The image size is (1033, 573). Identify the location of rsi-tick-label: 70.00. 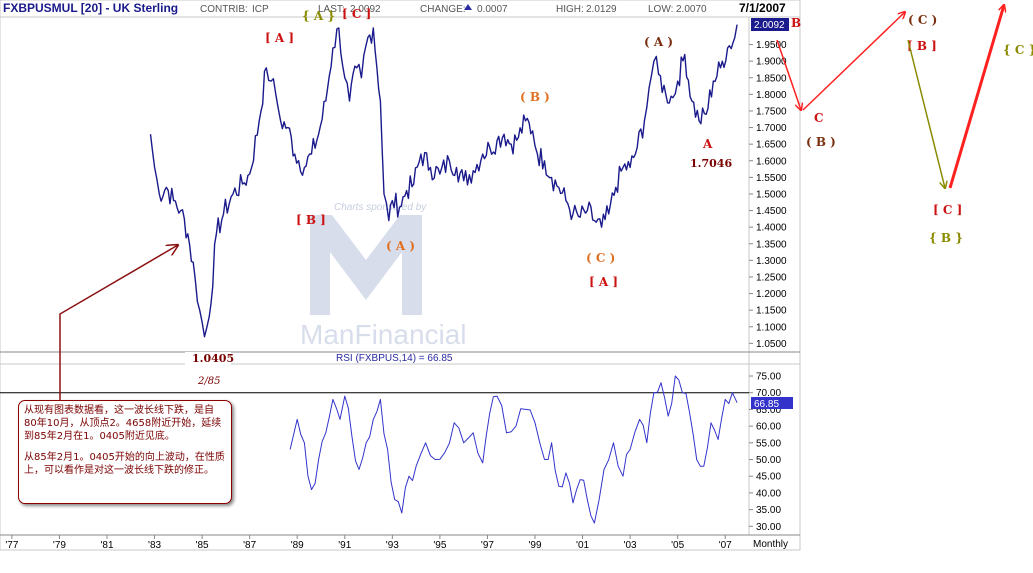
(768, 393).